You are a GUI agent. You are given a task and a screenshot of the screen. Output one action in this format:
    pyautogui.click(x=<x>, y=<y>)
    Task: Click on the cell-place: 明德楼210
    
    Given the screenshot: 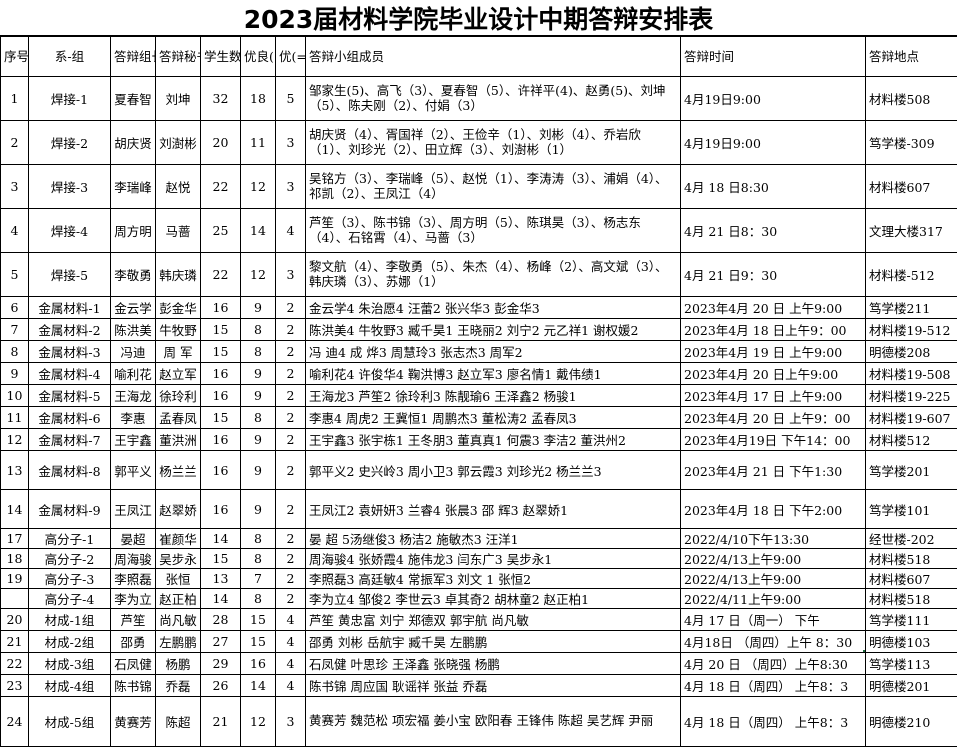 What is the action you would take?
    pyautogui.click(x=911, y=722)
    